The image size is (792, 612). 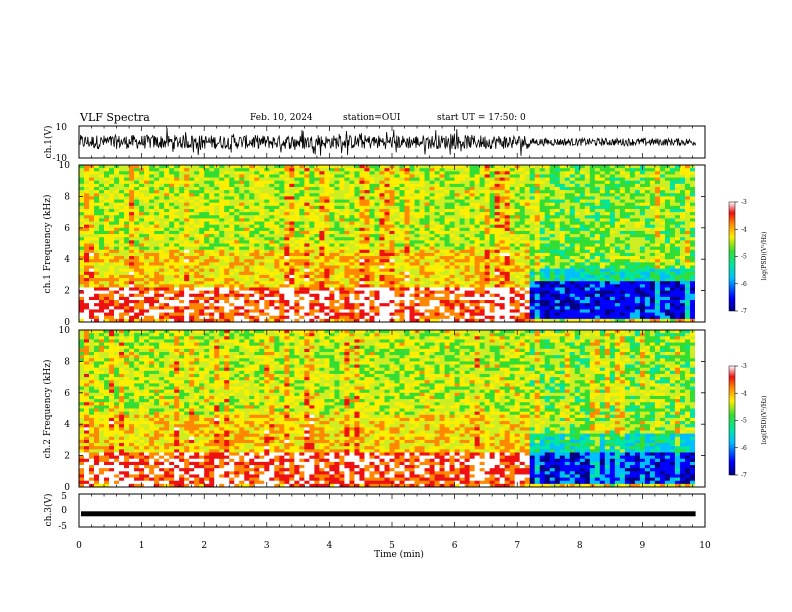 What do you see at coordinates (67, 457) in the screenshot?
I see `ch2-spectrogram-ytick-label: 2` at bounding box center [67, 457].